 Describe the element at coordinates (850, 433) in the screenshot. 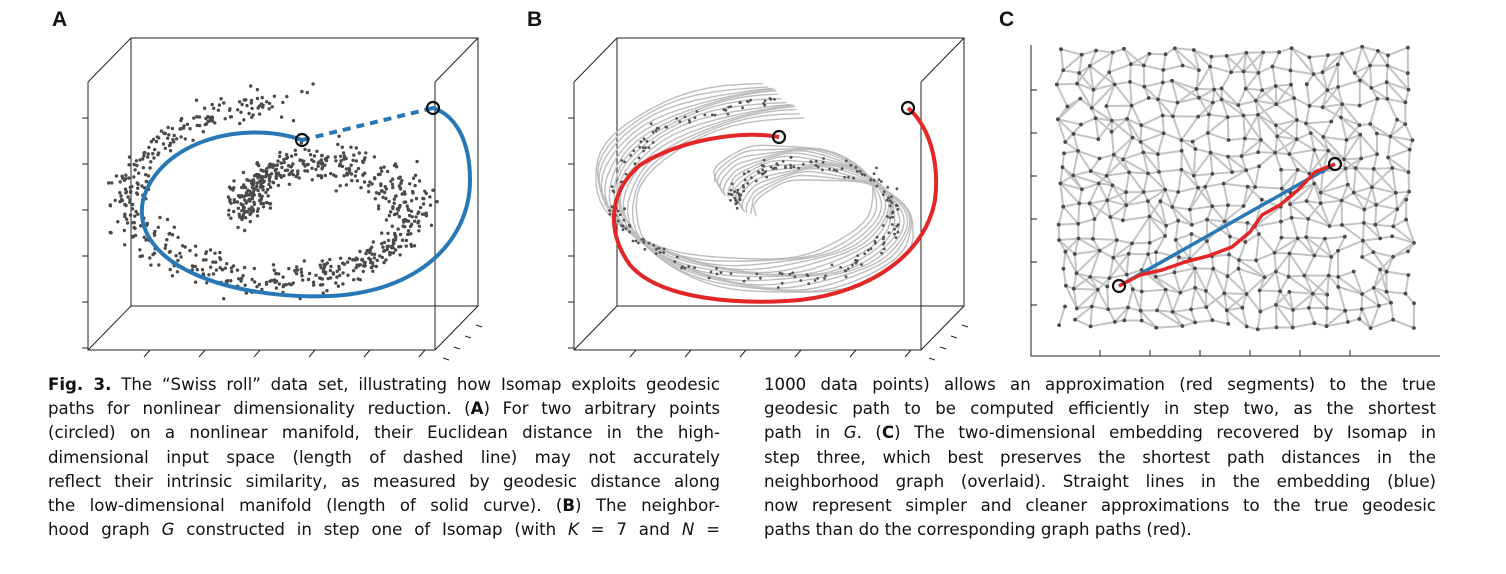

I see `symbol-g: G` at that location.